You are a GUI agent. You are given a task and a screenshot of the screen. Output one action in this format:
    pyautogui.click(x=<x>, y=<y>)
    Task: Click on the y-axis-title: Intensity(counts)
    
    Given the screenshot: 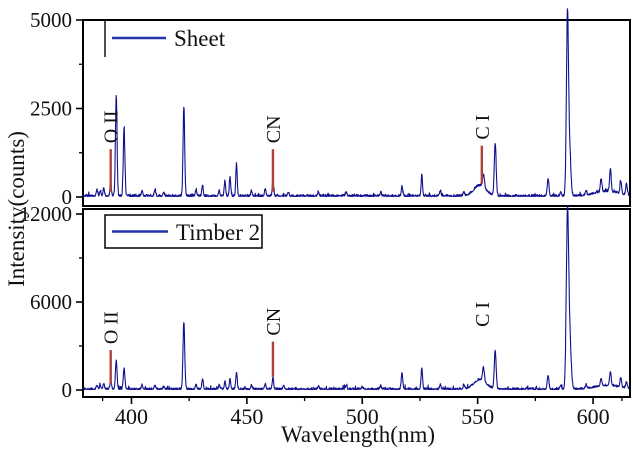 What is the action you would take?
    pyautogui.click(x=16, y=209)
    